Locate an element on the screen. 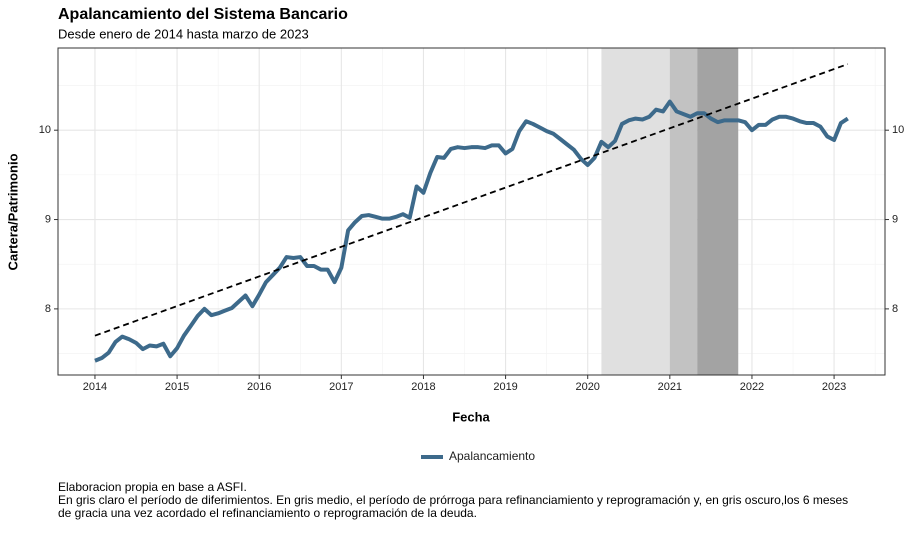 This screenshot has width=912, height=533. x-tick-label: 2015 is located at coordinates (177, 387).